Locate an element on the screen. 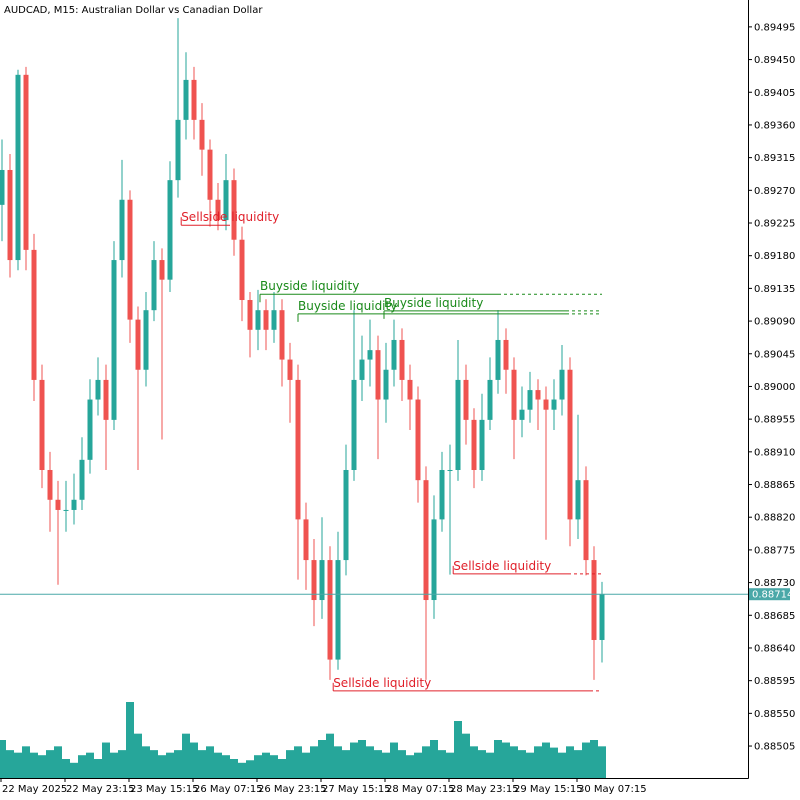 This screenshot has height=800, width=800. y-tick-label: 0.89090 is located at coordinates (774, 322).